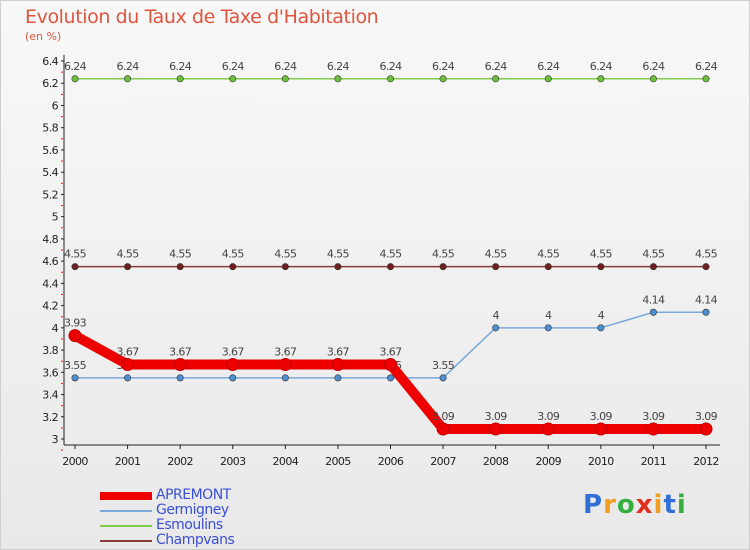 The height and width of the screenshot is (550, 750). Describe the element at coordinates (50, 417) in the screenshot. I see `y-tick-label: 3.2` at that location.